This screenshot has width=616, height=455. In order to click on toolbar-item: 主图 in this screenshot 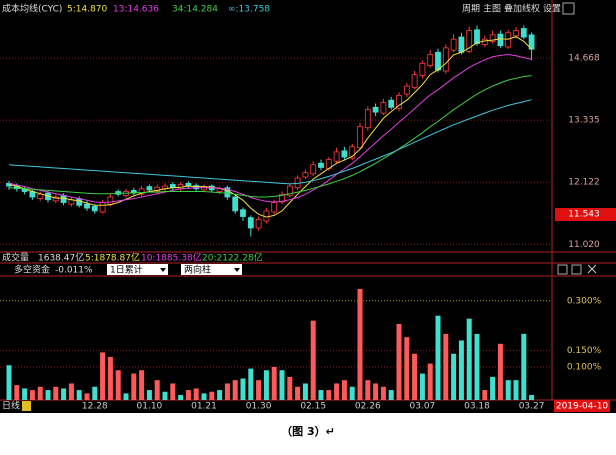, I will do `click(492, 9)`.